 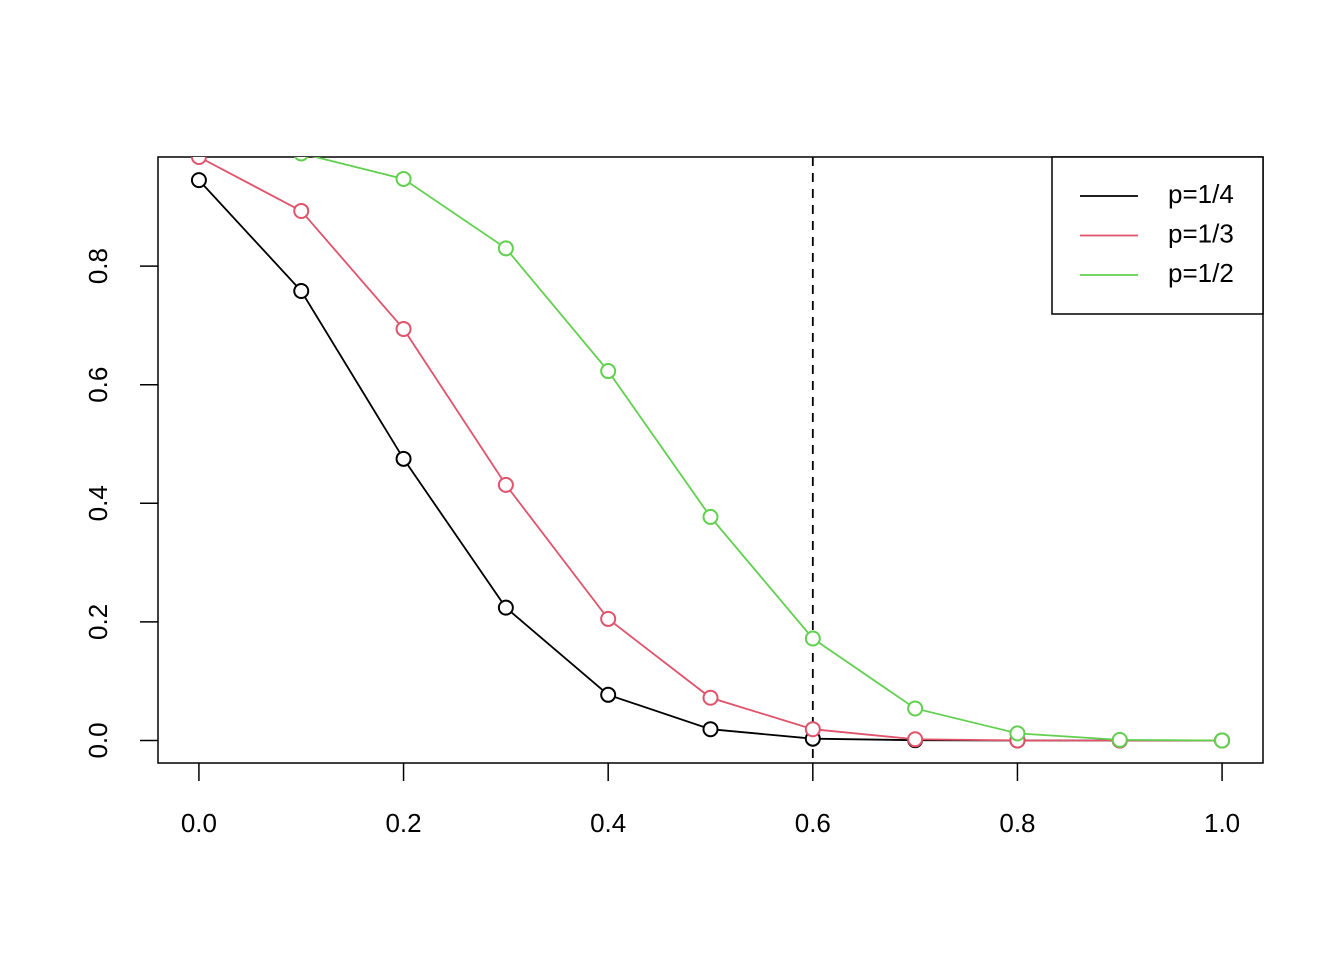 I want to click on legend-label: p=1/2, so click(x=1201, y=273).